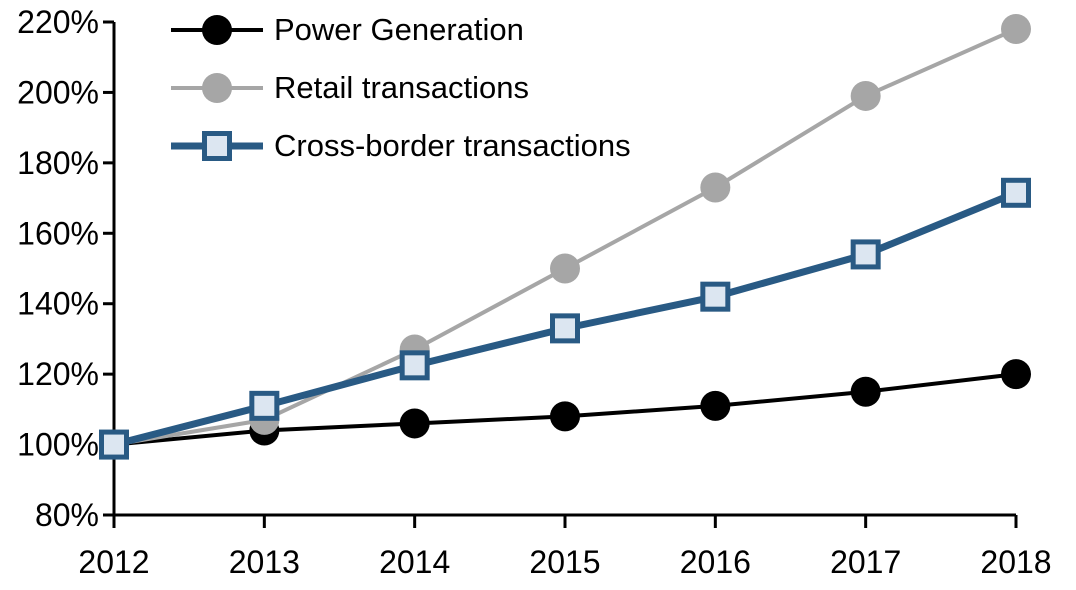 The width and height of the screenshot is (1076, 590). What do you see at coordinates (58, 163) in the screenshot?
I see `y-tick-label: 180%` at bounding box center [58, 163].